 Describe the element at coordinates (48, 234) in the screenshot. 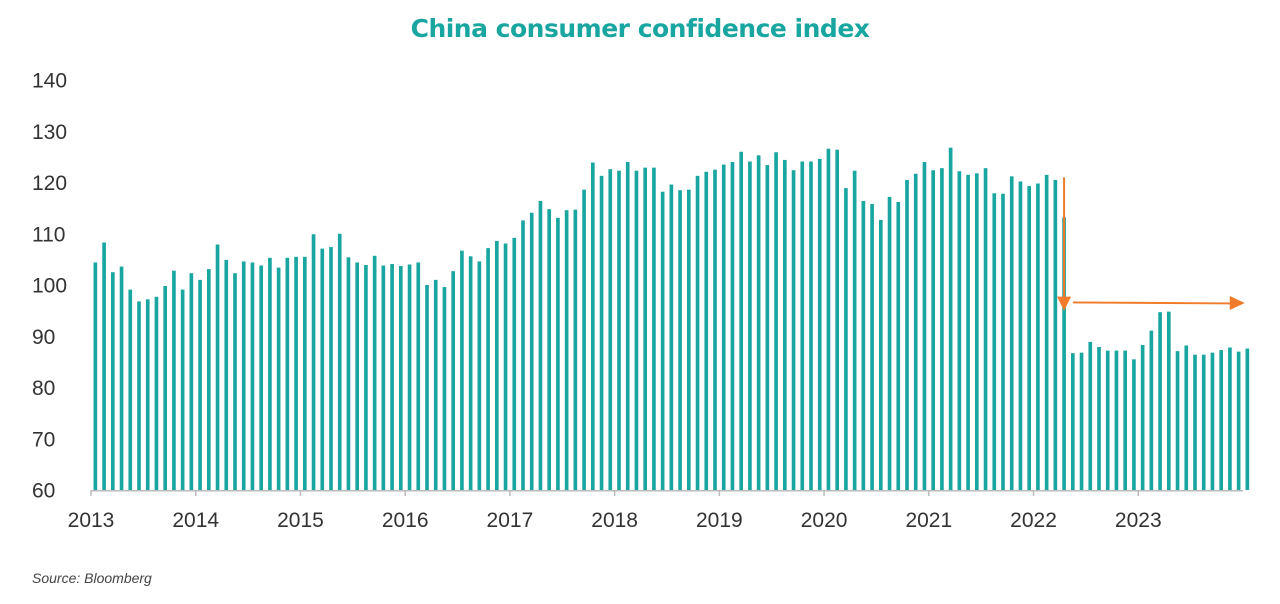

I see `y-tick-label: 110` at that location.